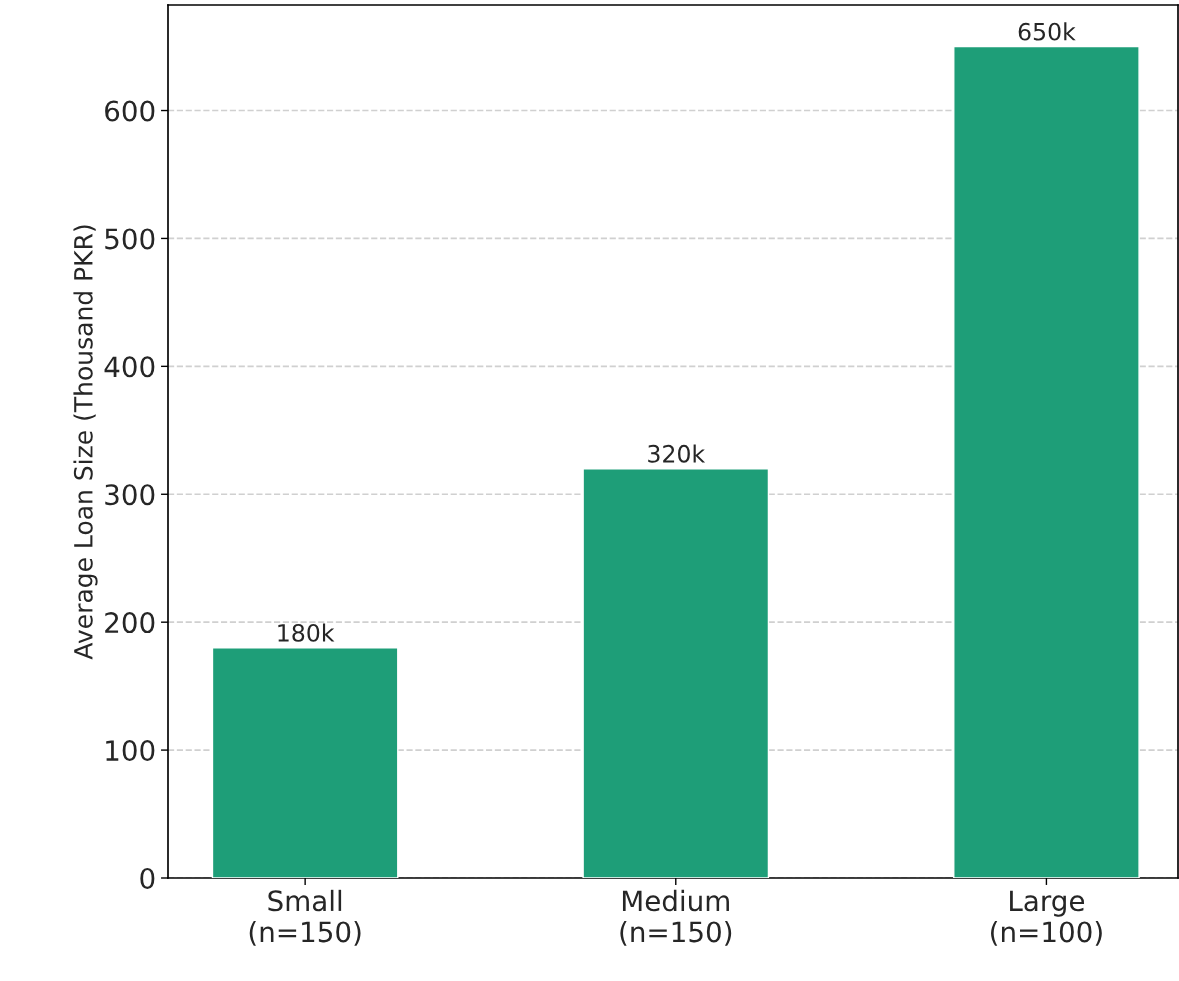 This screenshot has width=1179, height=981. What do you see at coordinates (1047, 31) in the screenshot?
I see `data-label: 650k` at bounding box center [1047, 31].